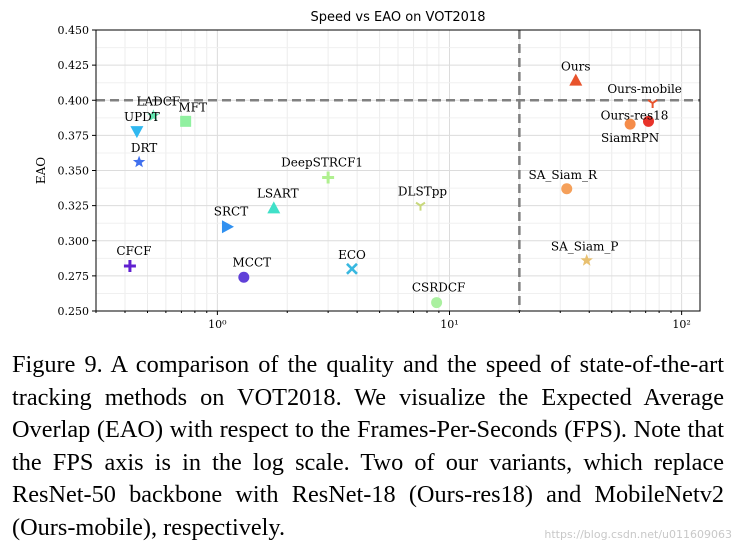 This screenshot has height=553, width=742. What do you see at coordinates (137, 132) in the screenshot?
I see `point-updt` at bounding box center [137, 132].